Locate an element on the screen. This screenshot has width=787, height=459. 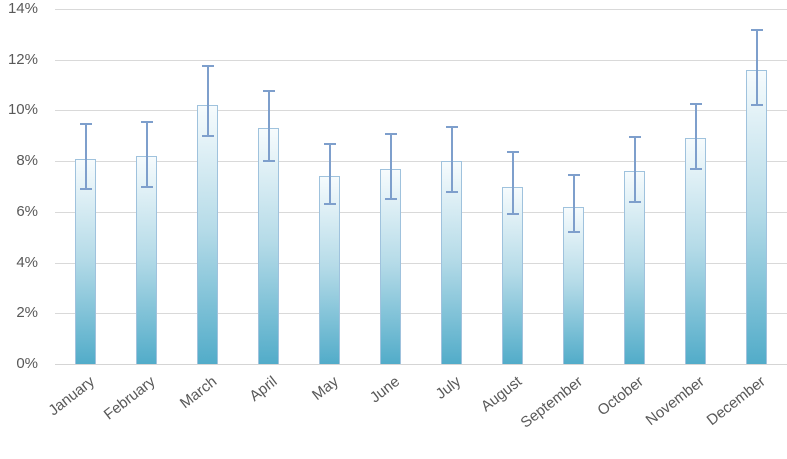
x-label-june: June is located at coordinates (384, 390).